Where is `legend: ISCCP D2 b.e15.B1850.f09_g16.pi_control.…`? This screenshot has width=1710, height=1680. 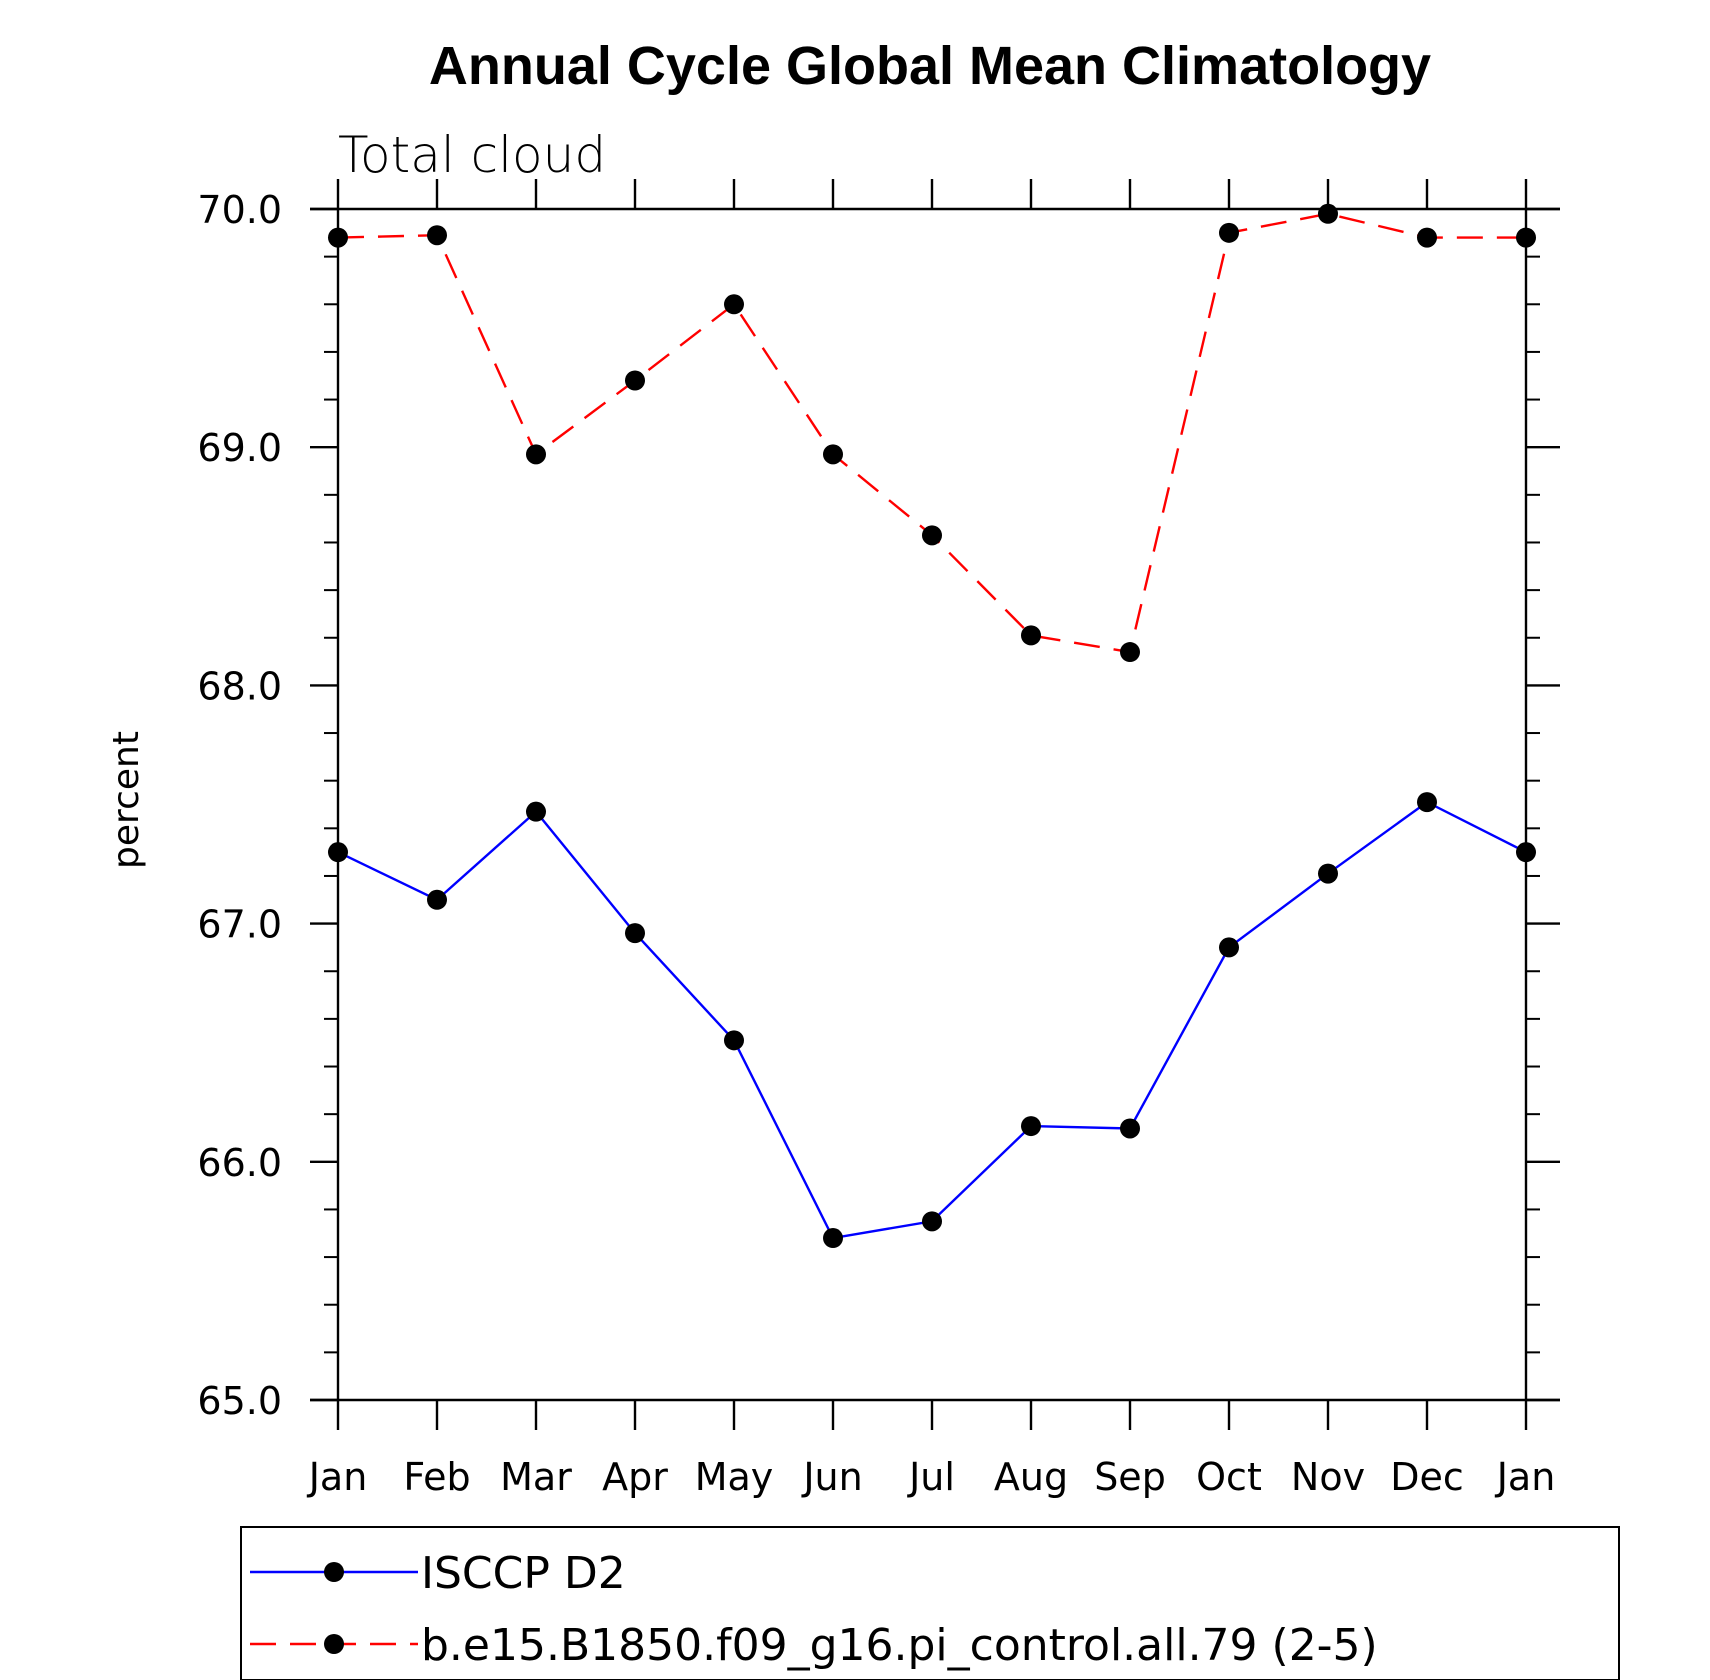 legend: ISCCP D2 b.e15.B1850.f09_g16.pi_control.… is located at coordinates (930, 1603).